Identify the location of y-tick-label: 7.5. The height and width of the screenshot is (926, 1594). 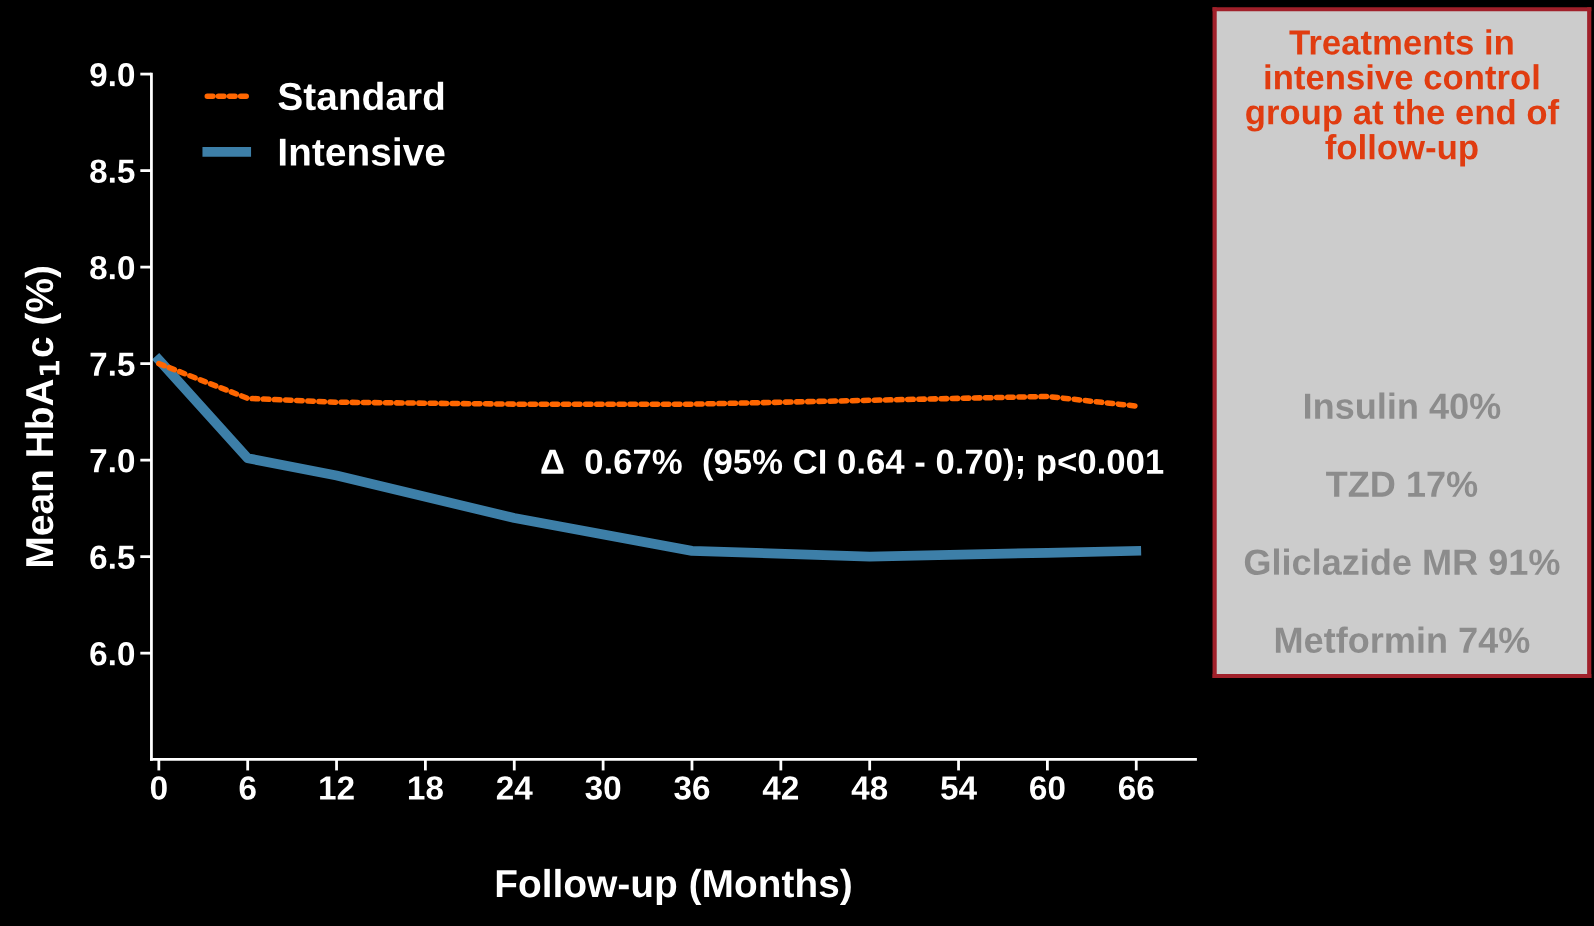
(112, 364).